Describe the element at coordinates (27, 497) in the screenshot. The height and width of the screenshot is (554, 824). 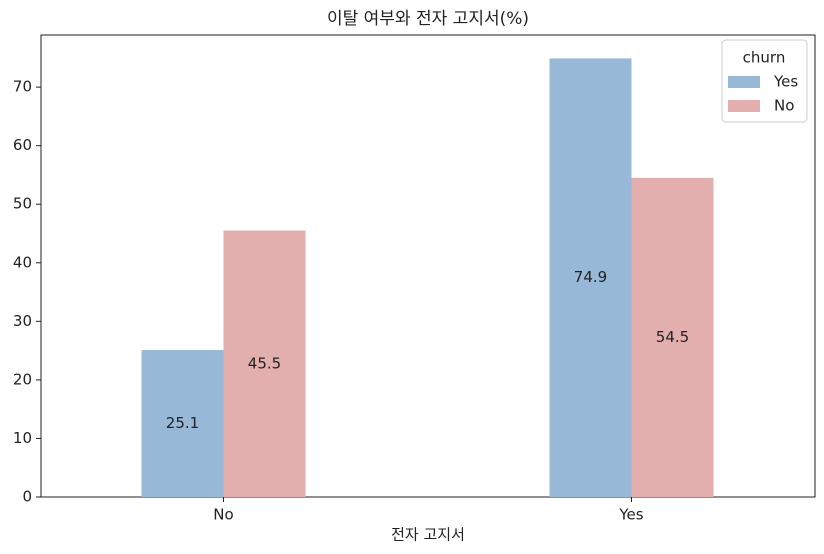
I see `y-tick-label: 0` at that location.